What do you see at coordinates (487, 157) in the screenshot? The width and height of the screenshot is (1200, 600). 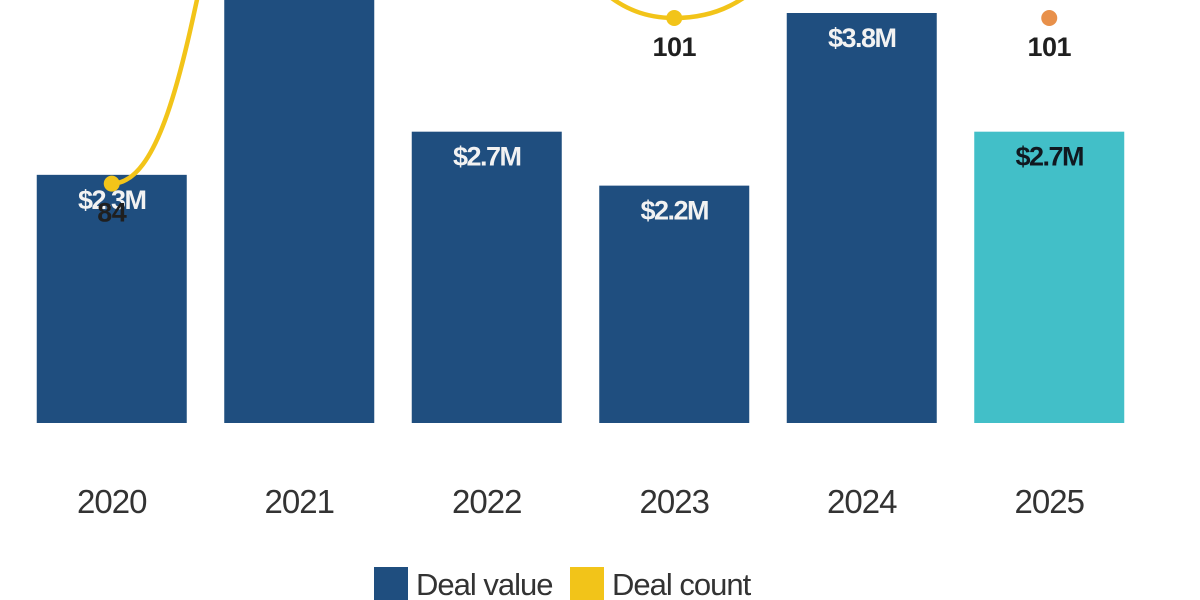 I see `bar-value-label-2022: $2.7M` at bounding box center [487, 157].